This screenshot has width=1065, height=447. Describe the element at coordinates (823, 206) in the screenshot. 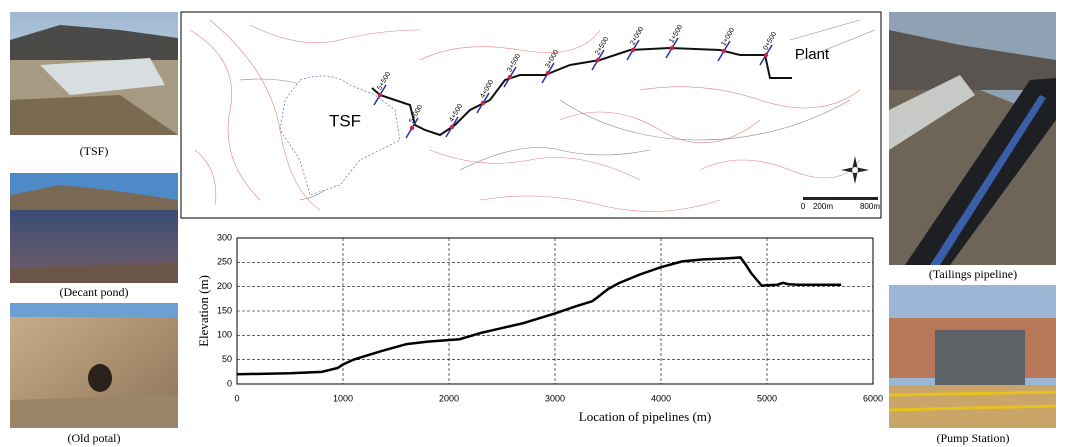

I see `scale-label: 200m` at that location.